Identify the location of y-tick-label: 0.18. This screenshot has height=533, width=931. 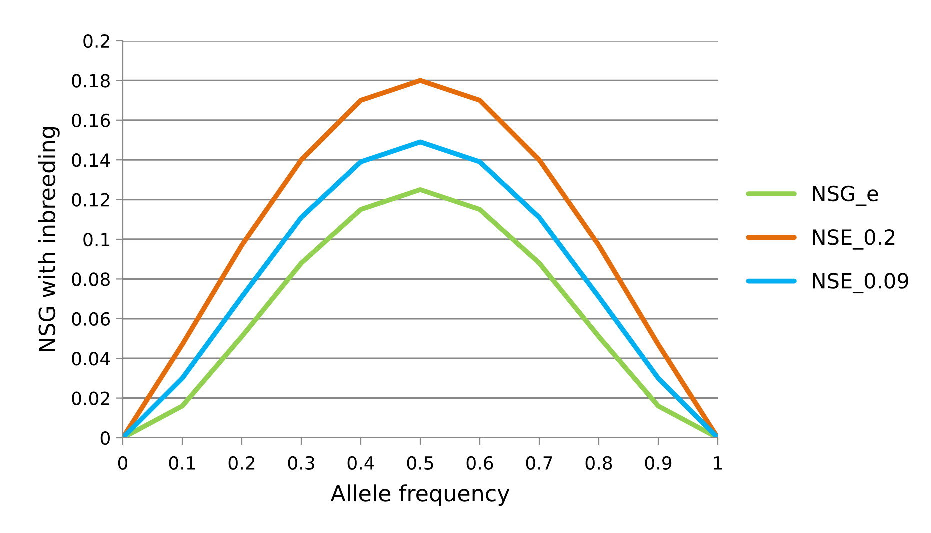
(91, 81).